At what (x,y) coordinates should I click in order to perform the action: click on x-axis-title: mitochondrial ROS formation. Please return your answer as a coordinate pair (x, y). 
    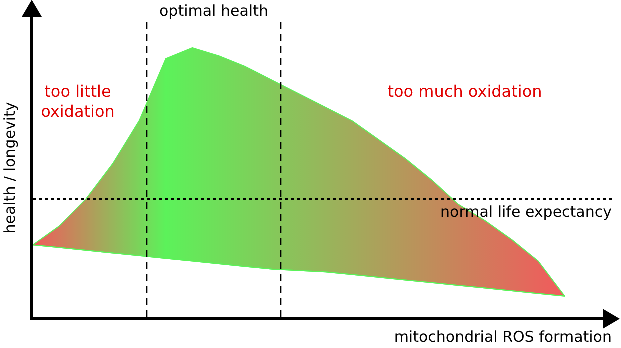
    Looking at the image, I should click on (503, 337).